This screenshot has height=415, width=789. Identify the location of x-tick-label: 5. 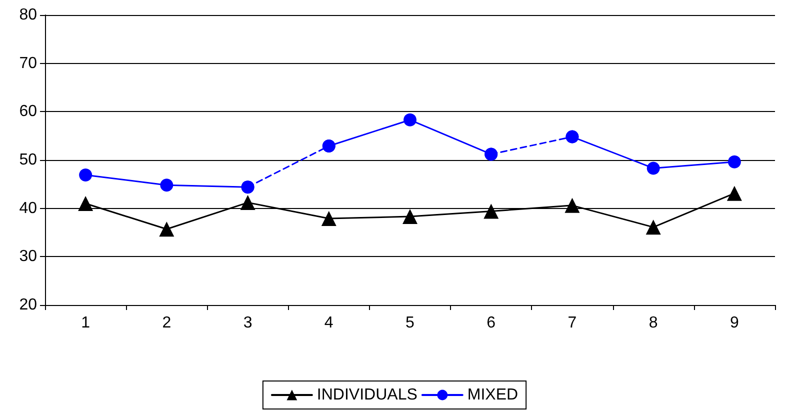
(410, 323).